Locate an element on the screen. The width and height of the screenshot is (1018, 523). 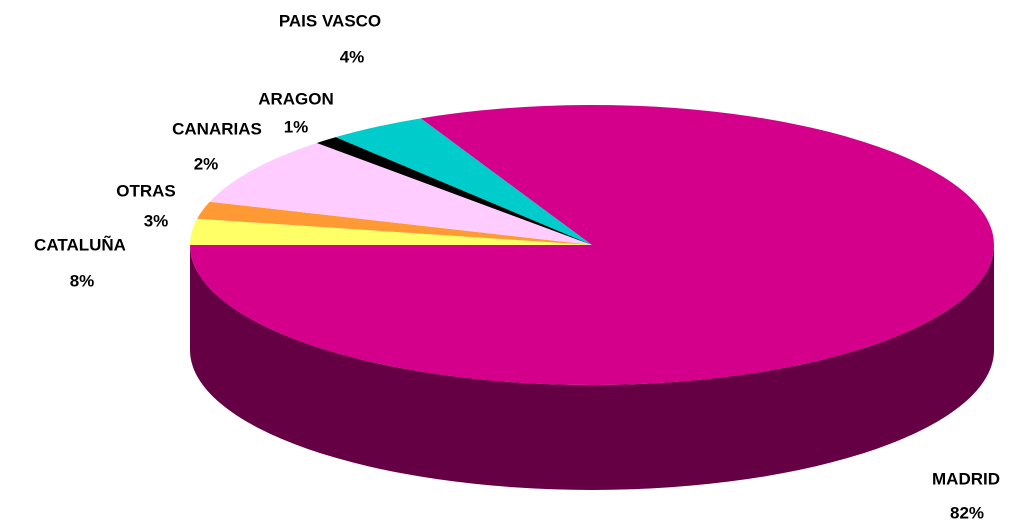
slice-value-label: 8% is located at coordinates (82, 280).